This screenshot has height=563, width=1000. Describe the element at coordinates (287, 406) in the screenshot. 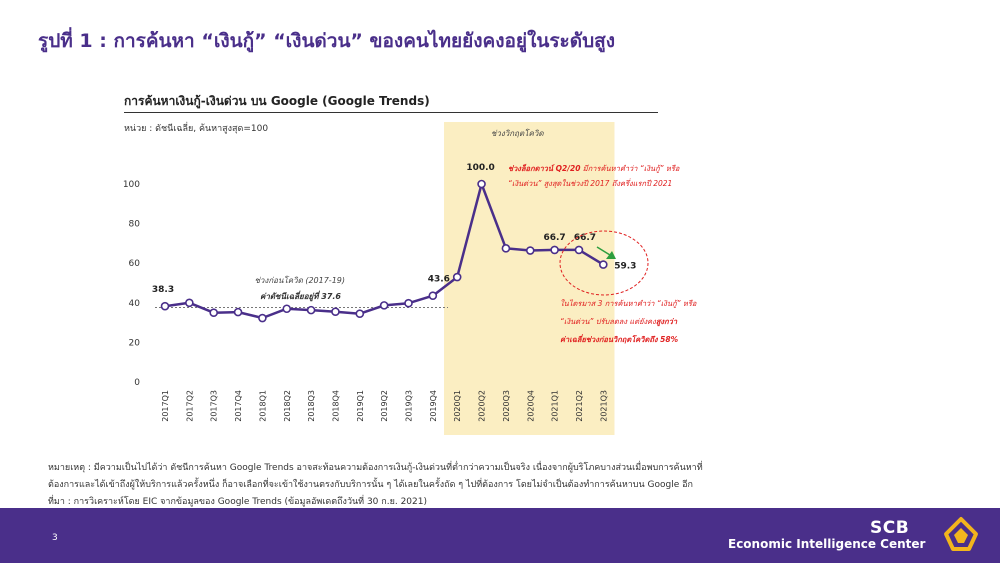

I see `x-tick-label: 2018Q2` at that location.